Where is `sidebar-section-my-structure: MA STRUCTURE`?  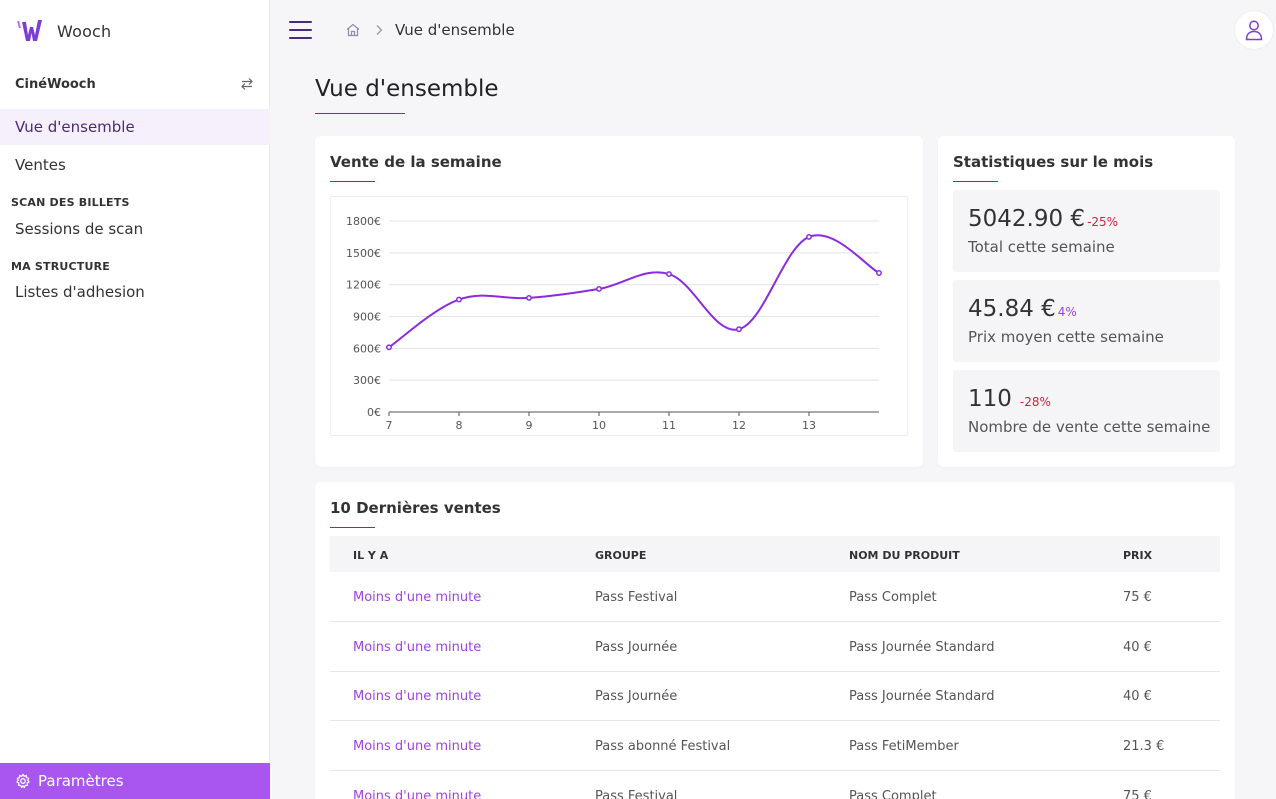 sidebar-section-my-structure: MA STRUCTURE is located at coordinates (61, 266).